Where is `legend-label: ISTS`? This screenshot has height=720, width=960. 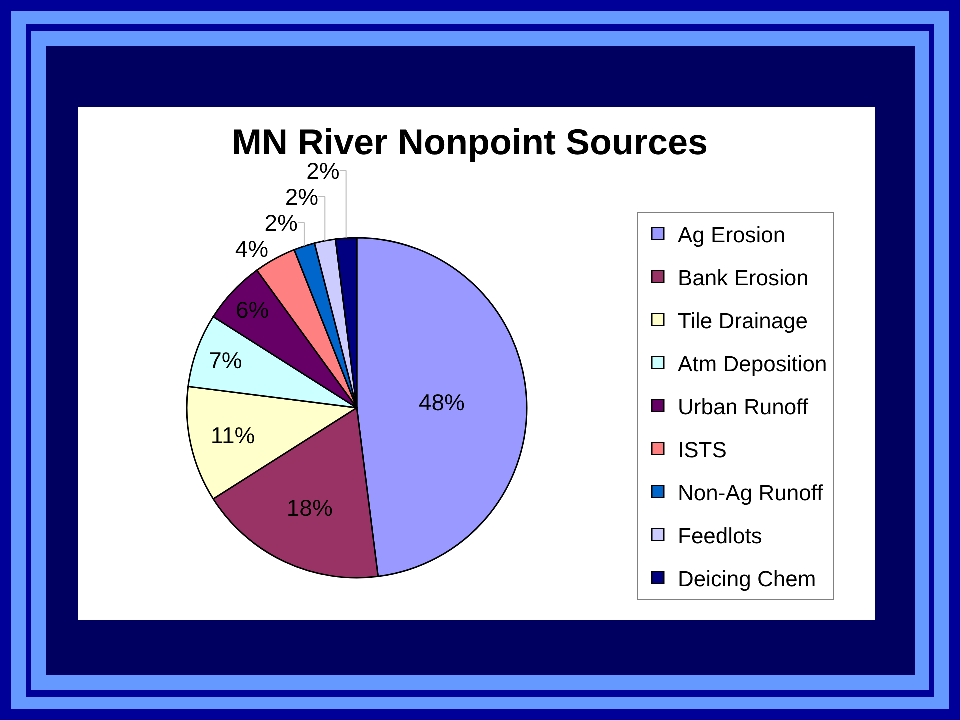
legend-label: ISTS is located at coordinates (702, 449).